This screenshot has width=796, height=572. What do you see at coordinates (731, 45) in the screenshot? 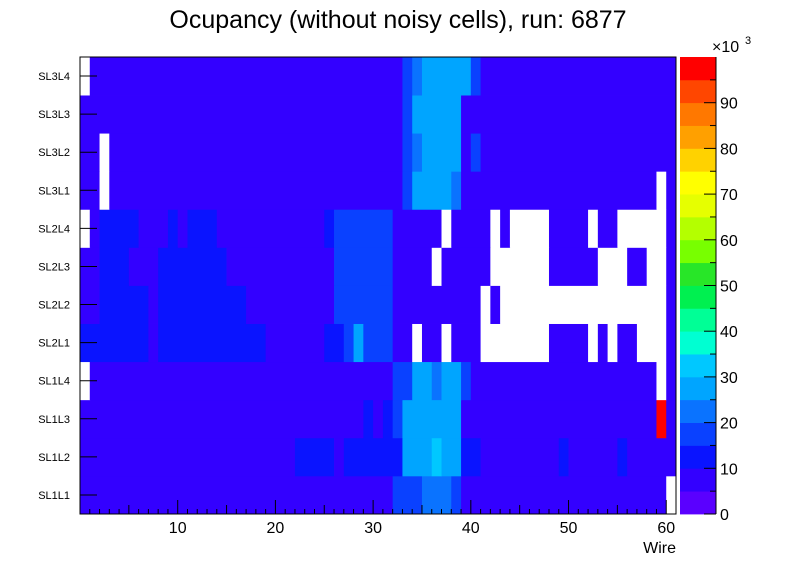
I see `colorbar-exponent: ×10 3` at bounding box center [731, 45].